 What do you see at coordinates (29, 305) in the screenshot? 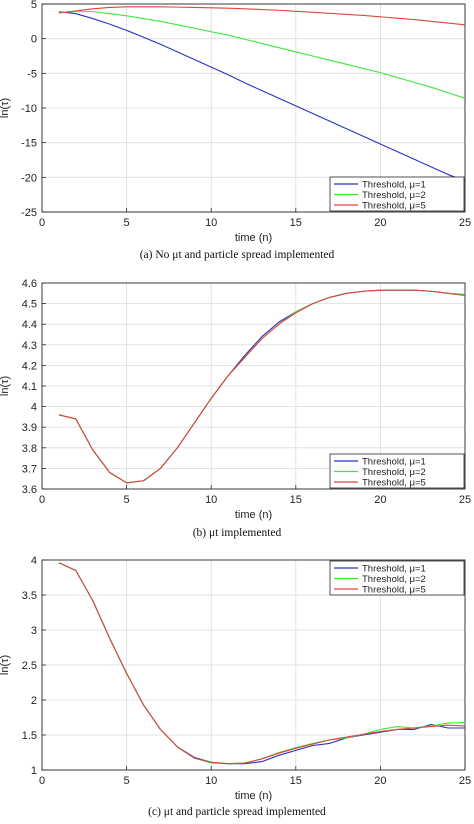
I see `y-tick-label: 4.5` at bounding box center [29, 305].